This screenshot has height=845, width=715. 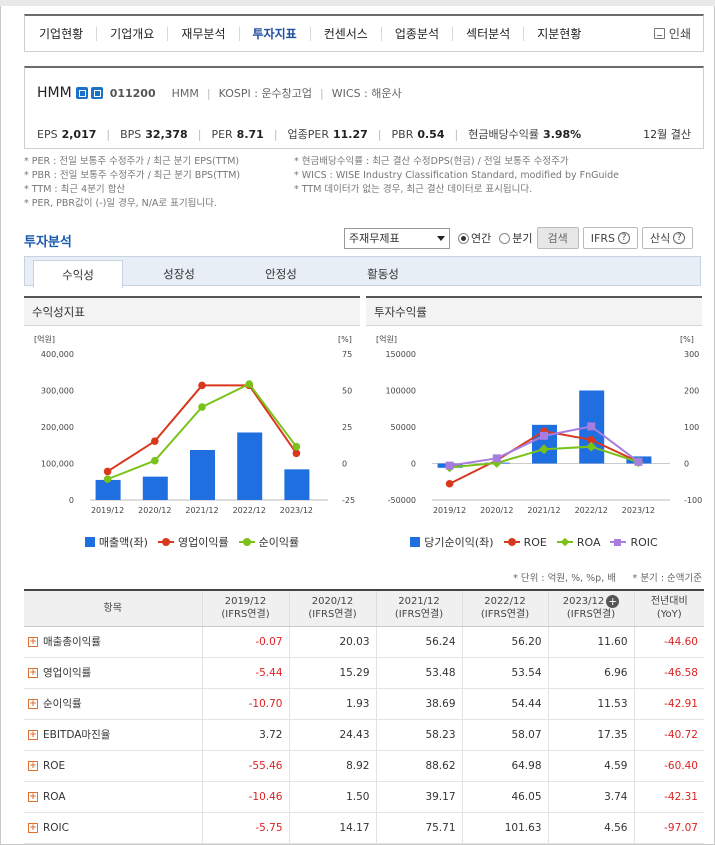 What do you see at coordinates (296, 510) in the screenshot?
I see `x-tick-label: 2023/12` at bounding box center [296, 510].